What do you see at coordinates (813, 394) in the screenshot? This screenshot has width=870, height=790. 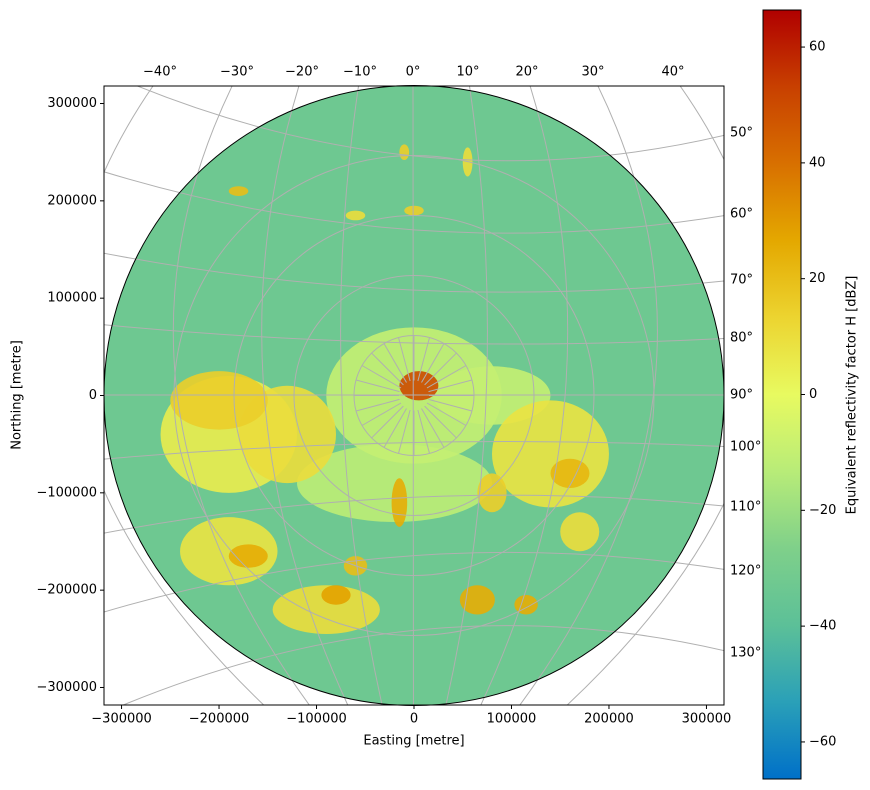 I see `colorbar-tick-label: 0` at bounding box center [813, 394].